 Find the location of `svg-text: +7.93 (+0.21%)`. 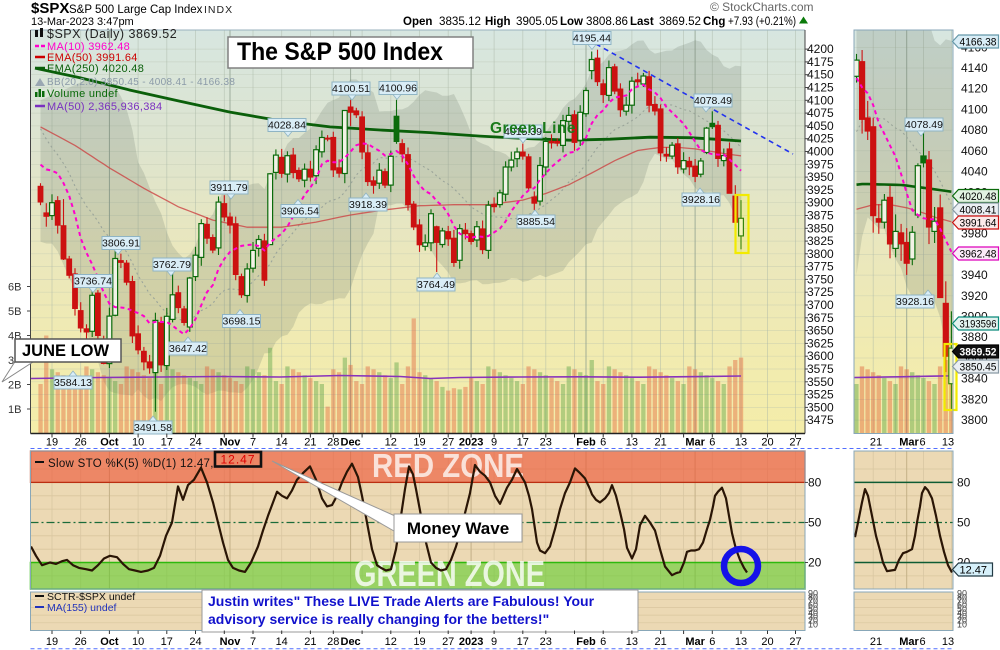

svg-text: +7.93 (+0.21%) is located at coordinates (762, 22).